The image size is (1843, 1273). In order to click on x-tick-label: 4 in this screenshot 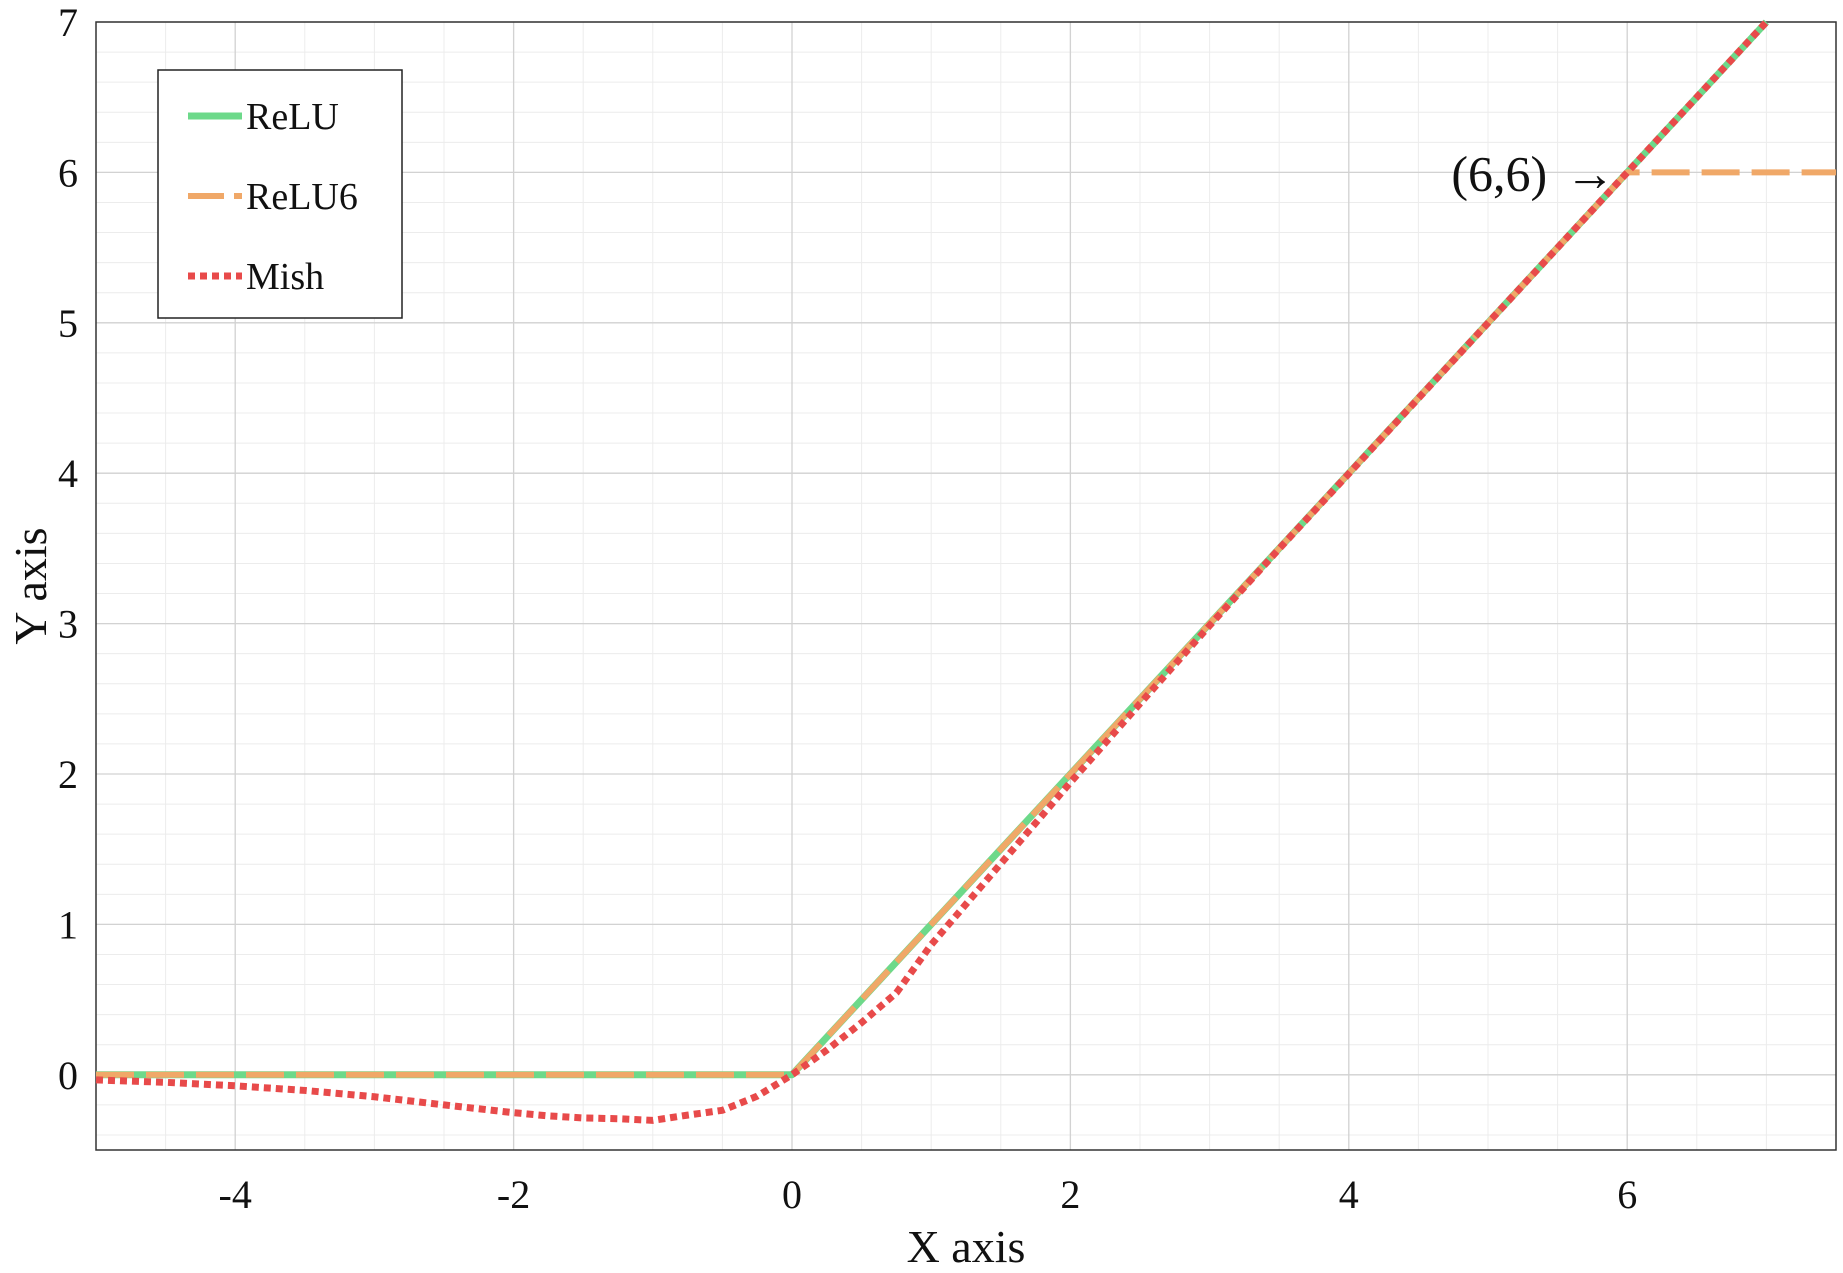, I will do `click(1349, 1194)`.